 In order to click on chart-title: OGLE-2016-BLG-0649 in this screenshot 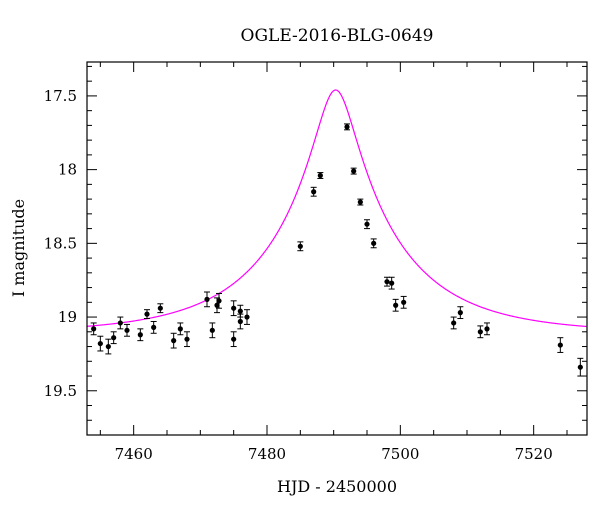, I will do `click(337, 36)`.